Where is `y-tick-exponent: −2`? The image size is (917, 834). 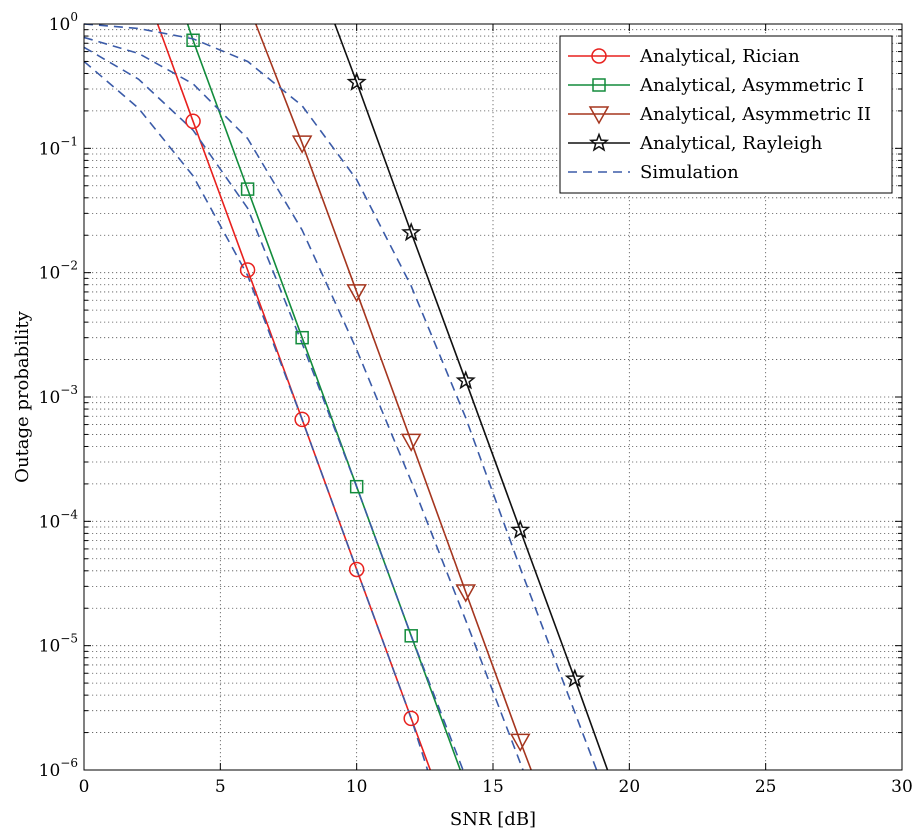 y-tick-exponent: −2 is located at coordinates (69, 266).